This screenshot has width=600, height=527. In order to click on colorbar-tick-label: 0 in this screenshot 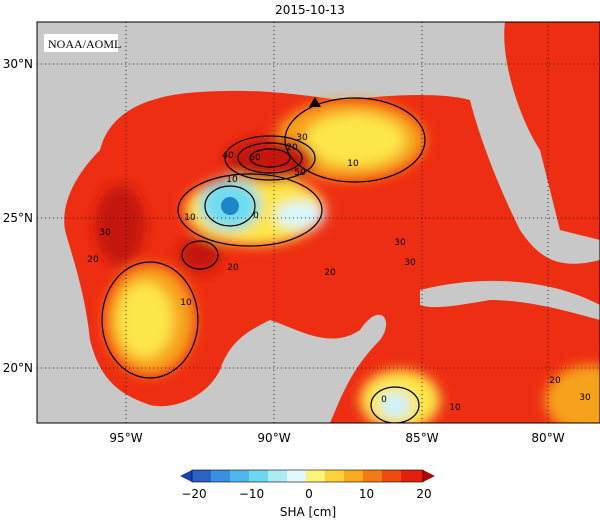, I will do `click(309, 494)`.